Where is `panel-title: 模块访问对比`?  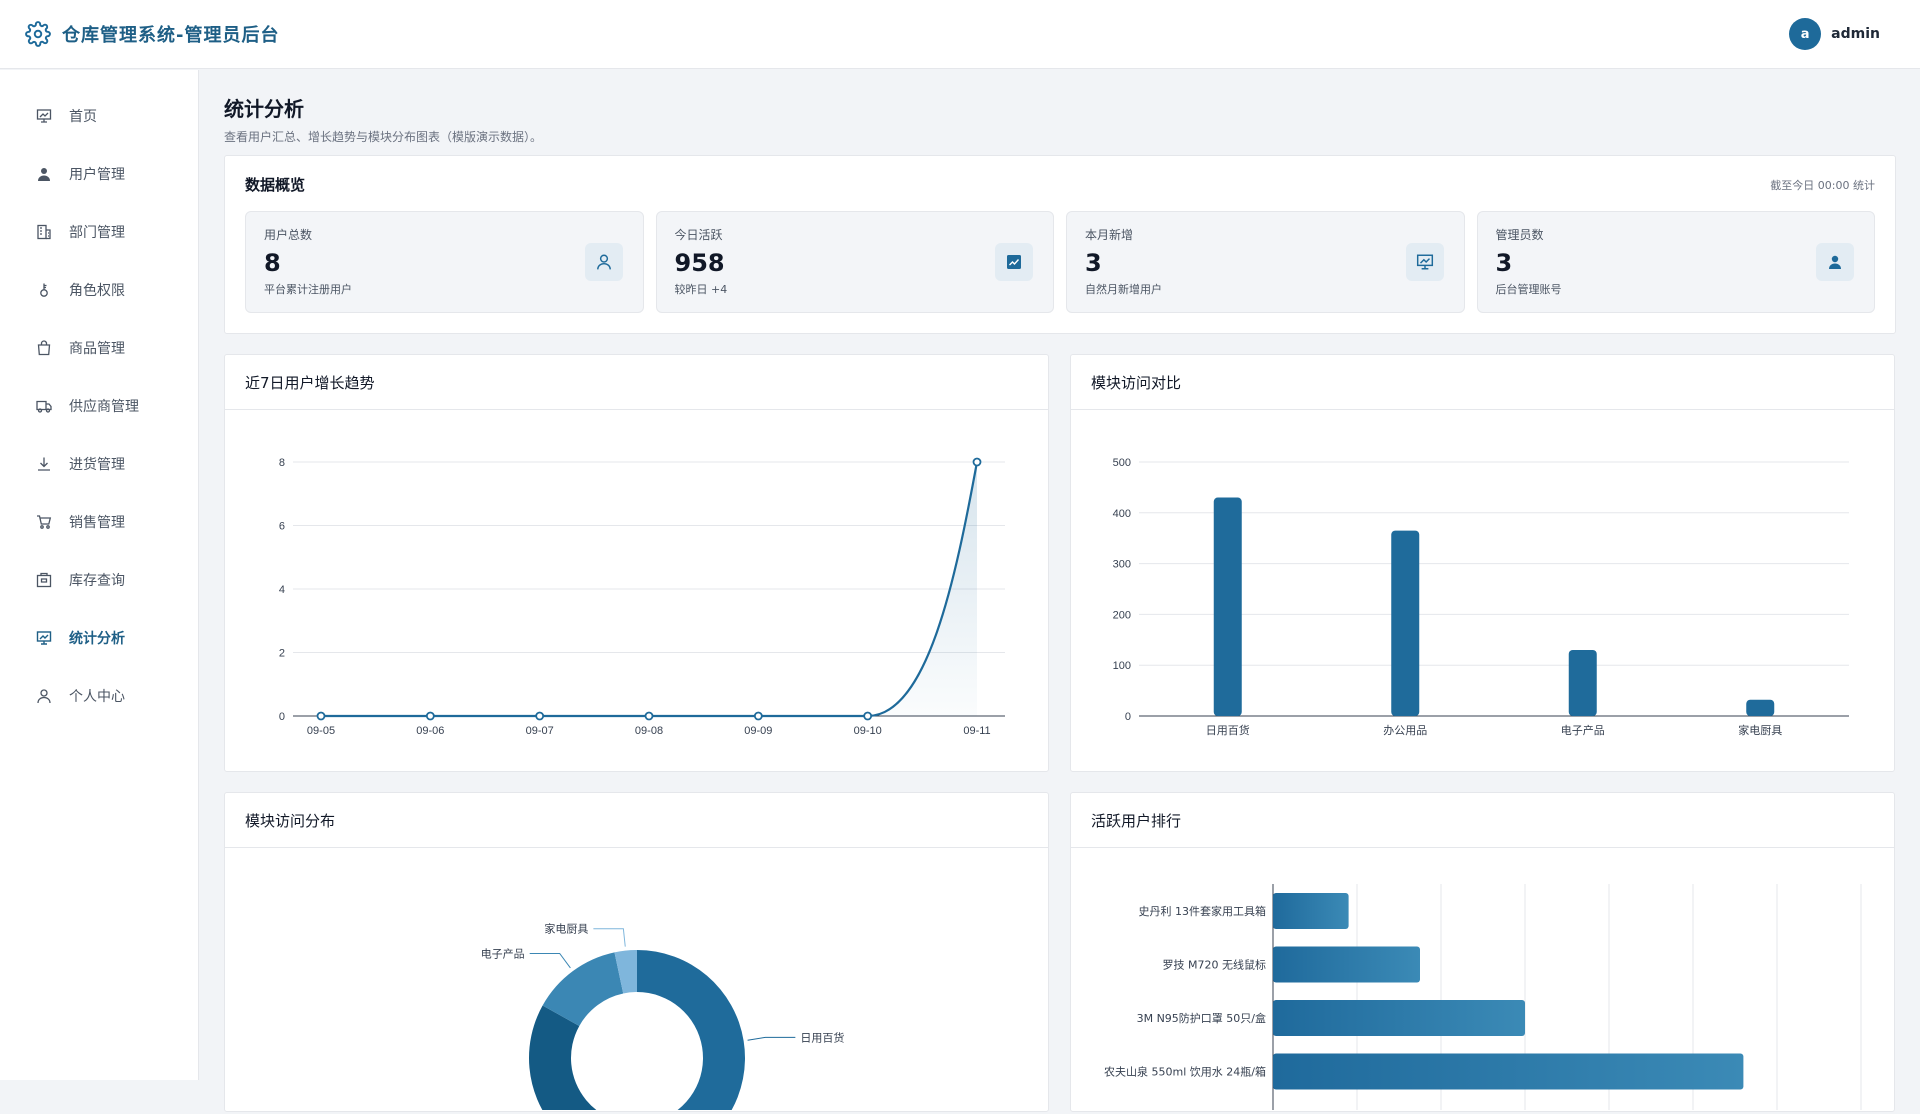 panel-title: 模块访问对比 is located at coordinates (1136, 382).